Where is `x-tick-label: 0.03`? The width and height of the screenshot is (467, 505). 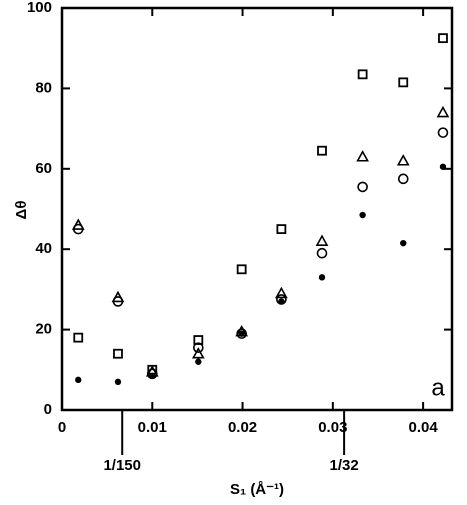
x-tick-label: 0.03 is located at coordinates (332, 427).